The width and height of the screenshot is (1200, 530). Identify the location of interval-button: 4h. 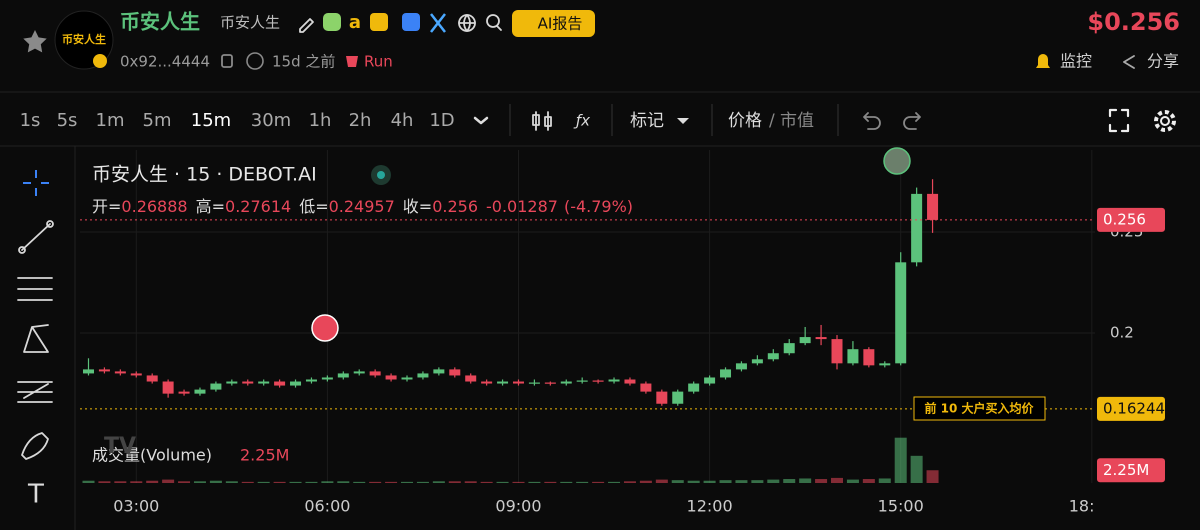
(402, 120).